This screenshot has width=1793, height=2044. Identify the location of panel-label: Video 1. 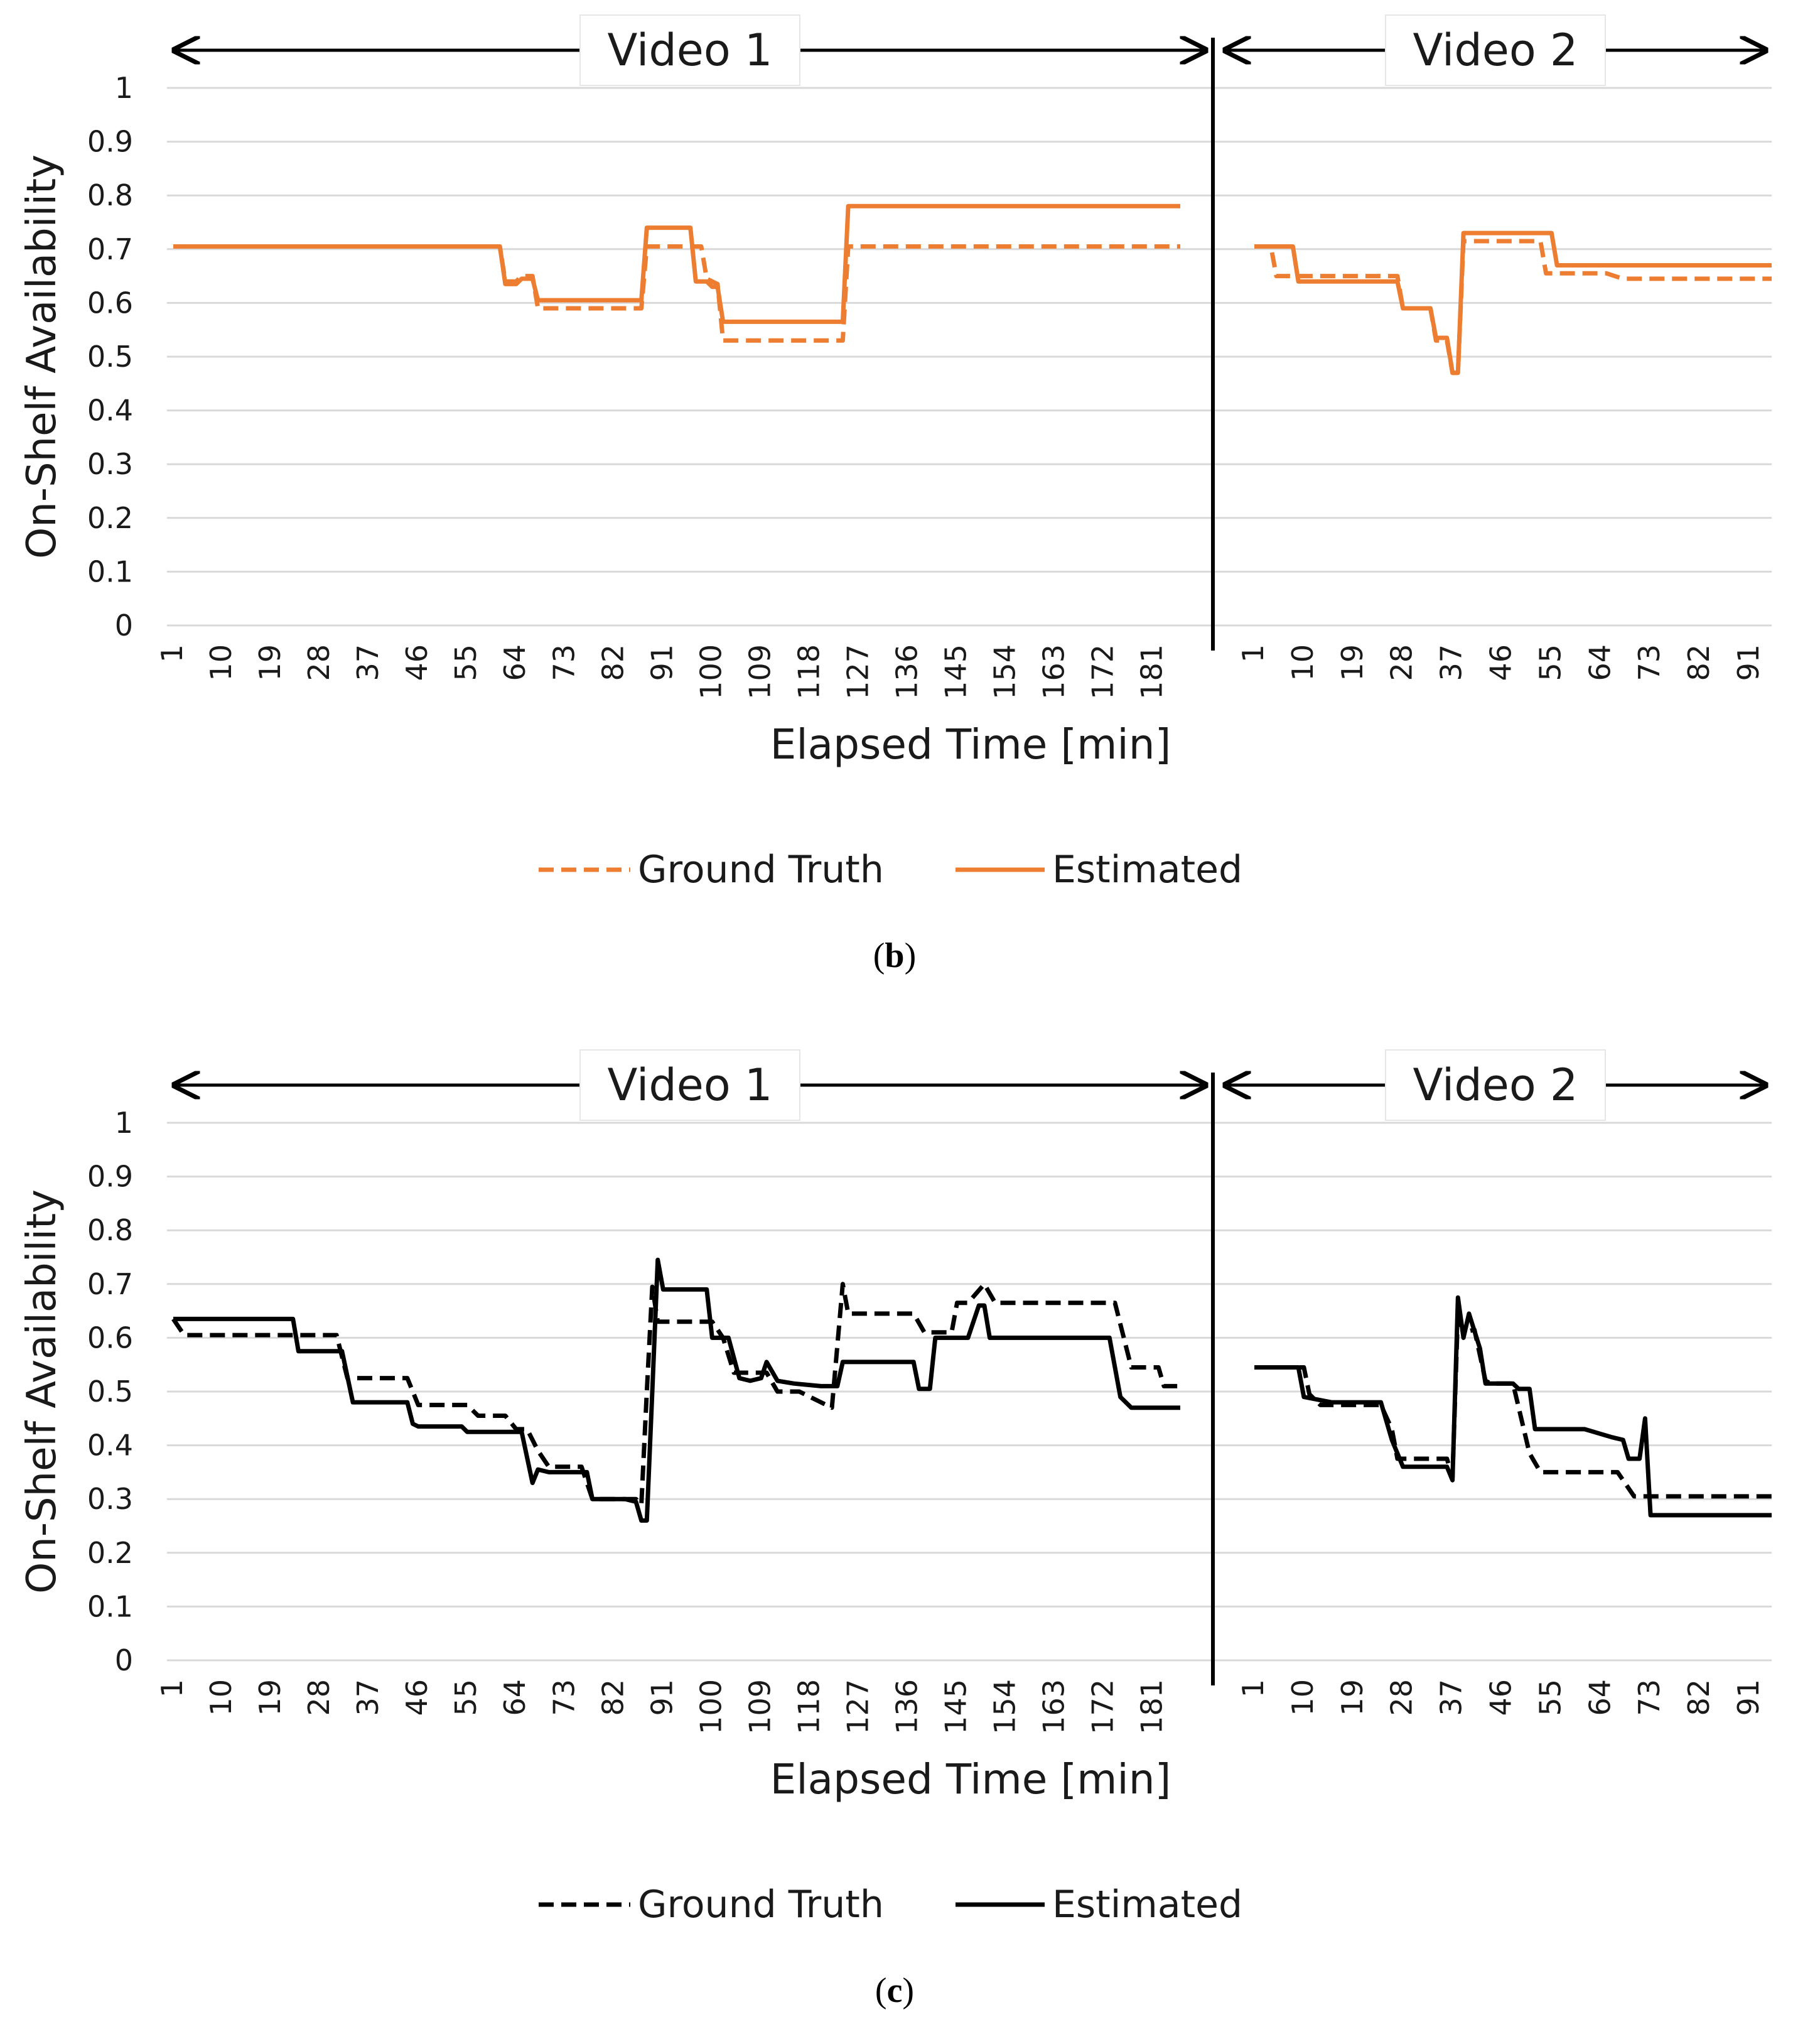
(690, 1085).